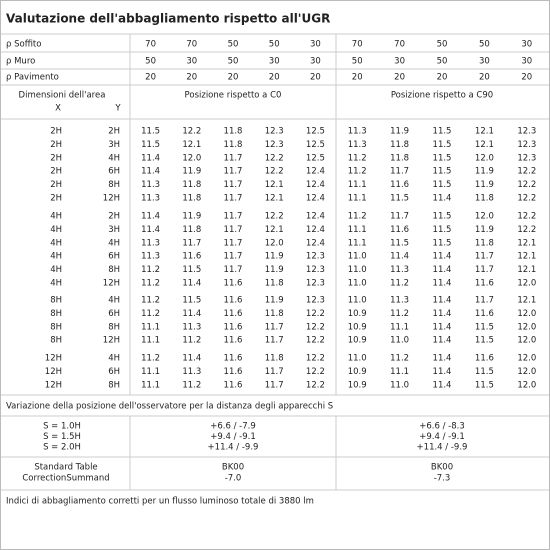 Image resolution: width=550 pixels, height=550 pixels. I want to click on area-y: 2H, so click(114, 132).